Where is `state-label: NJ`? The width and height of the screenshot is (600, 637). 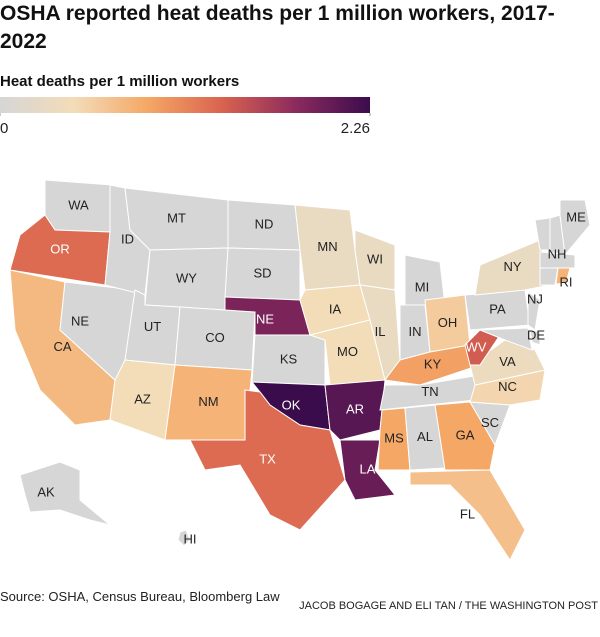
state-label: NJ is located at coordinates (535, 298).